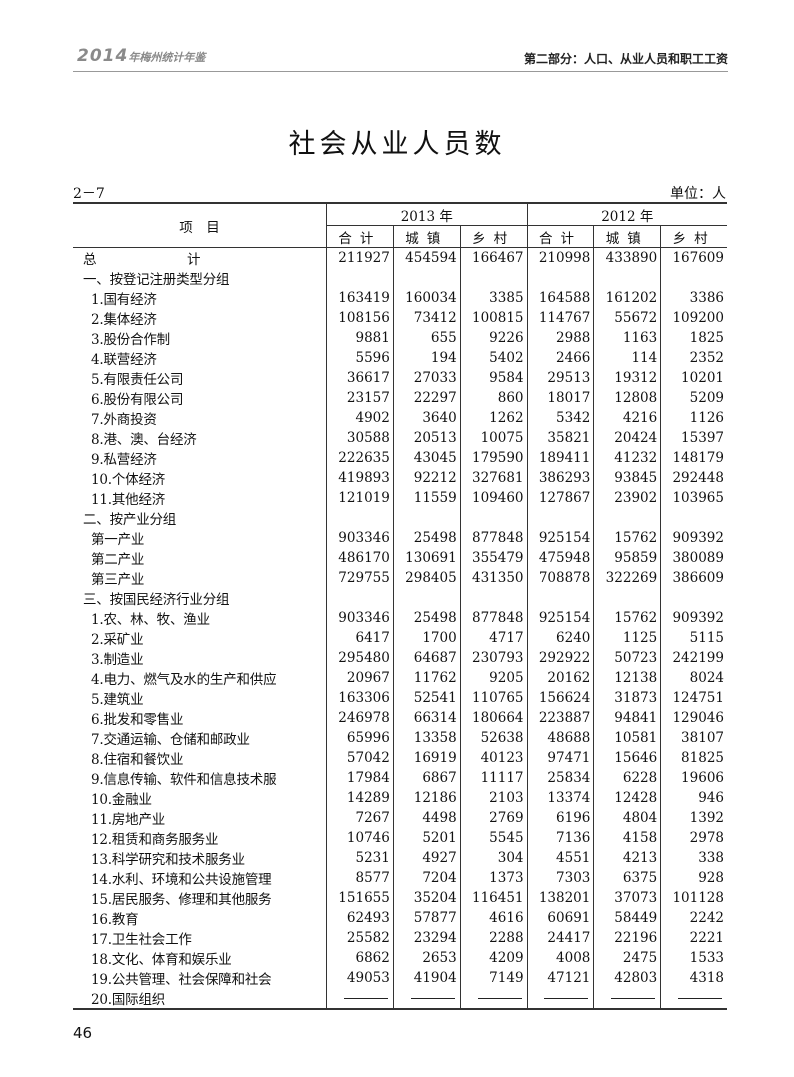 This screenshot has width=794, height=1077. I want to click on cell-value: 81825, so click(693, 758).